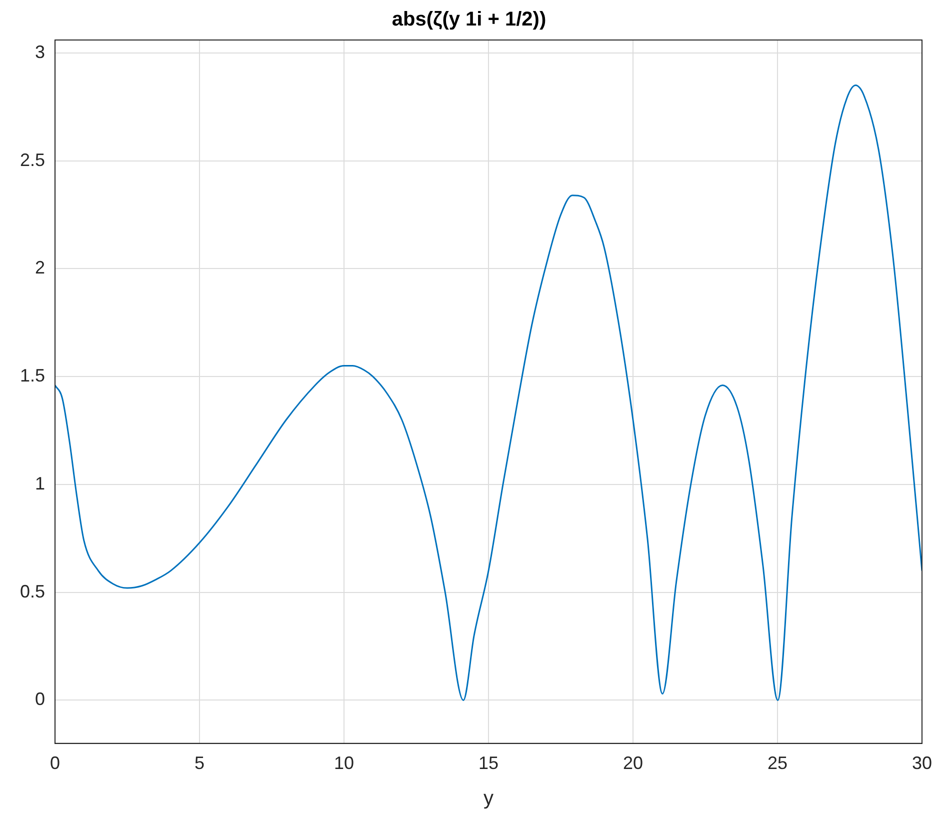 Image resolution: width=942 pixels, height=819 pixels. I want to click on y-tick-label: 0, so click(40, 699).